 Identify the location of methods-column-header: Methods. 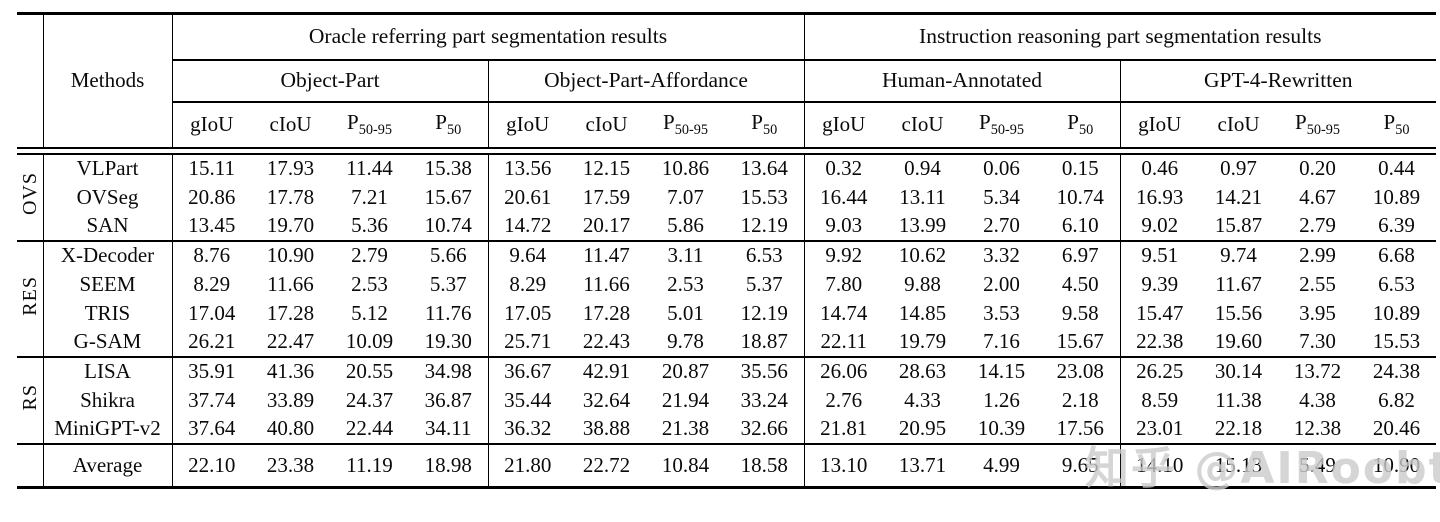
(108, 80).